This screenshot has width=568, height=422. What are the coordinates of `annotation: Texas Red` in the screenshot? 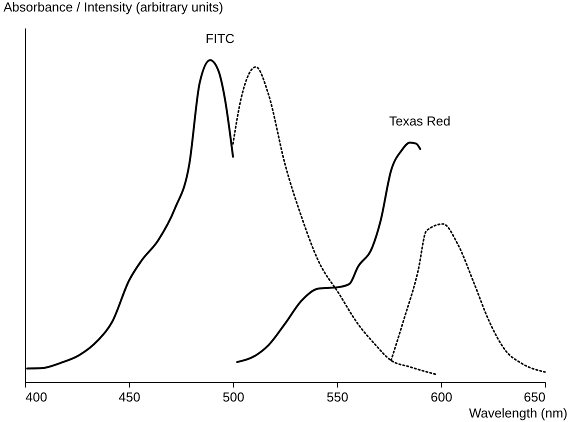 It's located at (420, 121).